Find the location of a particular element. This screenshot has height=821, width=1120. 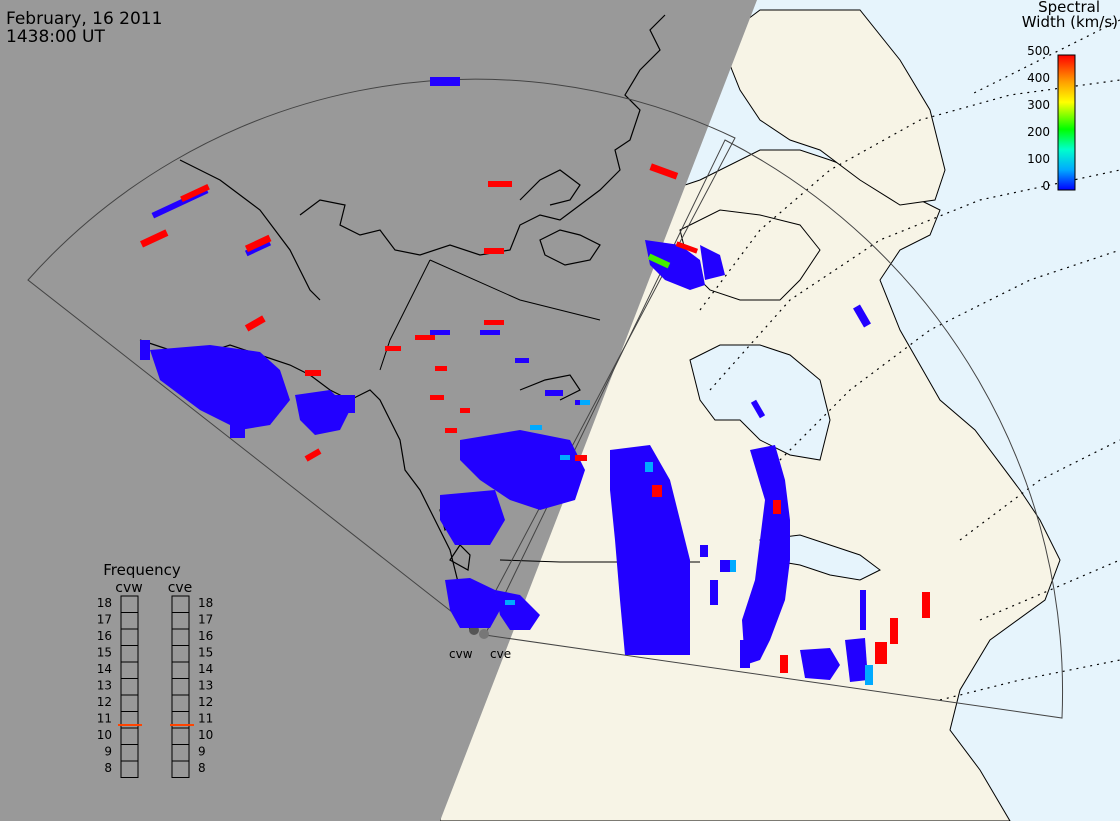

colorbar-title-line1: Spectral is located at coordinates (1069, 8).